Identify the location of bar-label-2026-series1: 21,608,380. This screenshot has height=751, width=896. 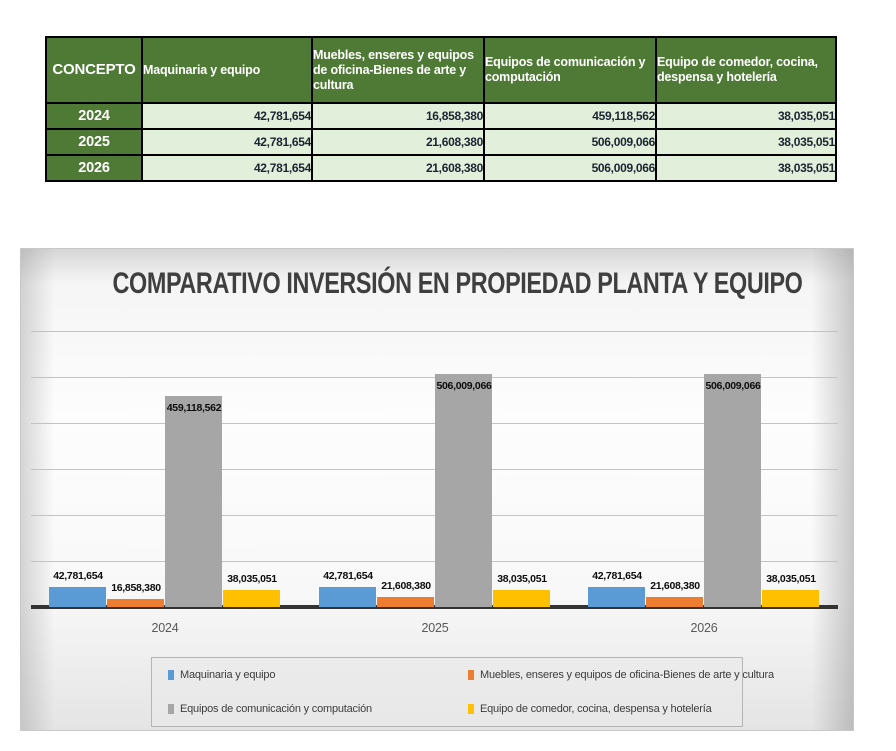
(675, 586).